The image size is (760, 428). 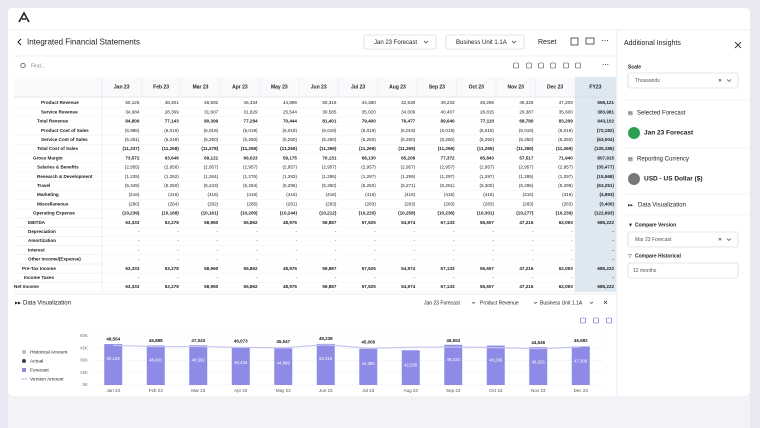 I want to click on x-tick-label: Aug 23, so click(x=411, y=390).